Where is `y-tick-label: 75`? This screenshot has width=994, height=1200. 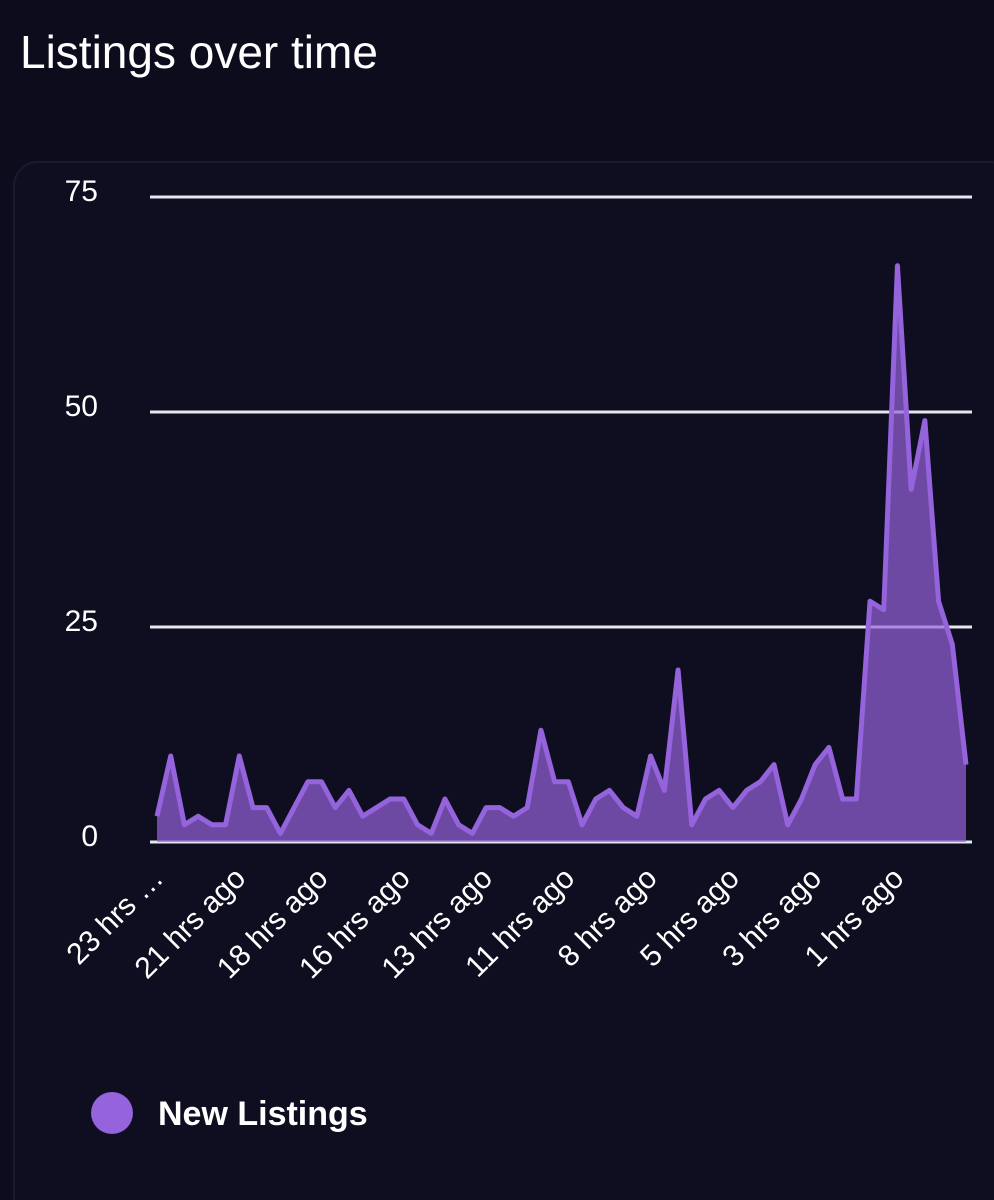
y-tick-label: 75 is located at coordinates (81, 191).